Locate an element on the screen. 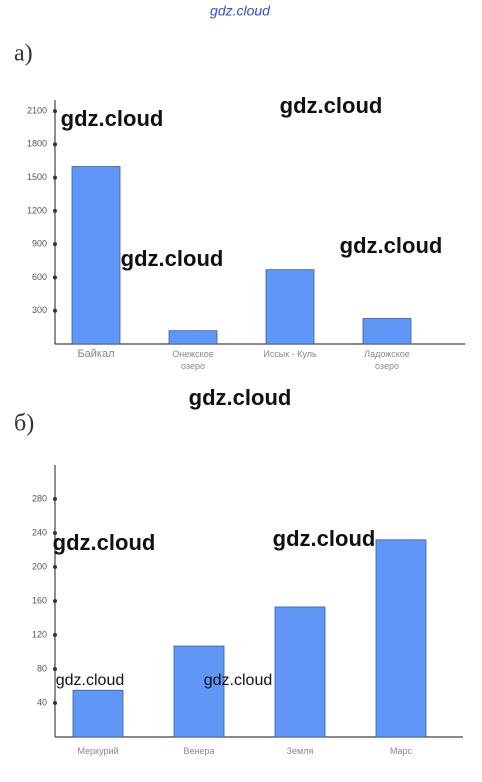 The height and width of the screenshot is (782, 482). y-tick-label: 80 is located at coordinates (42, 668).